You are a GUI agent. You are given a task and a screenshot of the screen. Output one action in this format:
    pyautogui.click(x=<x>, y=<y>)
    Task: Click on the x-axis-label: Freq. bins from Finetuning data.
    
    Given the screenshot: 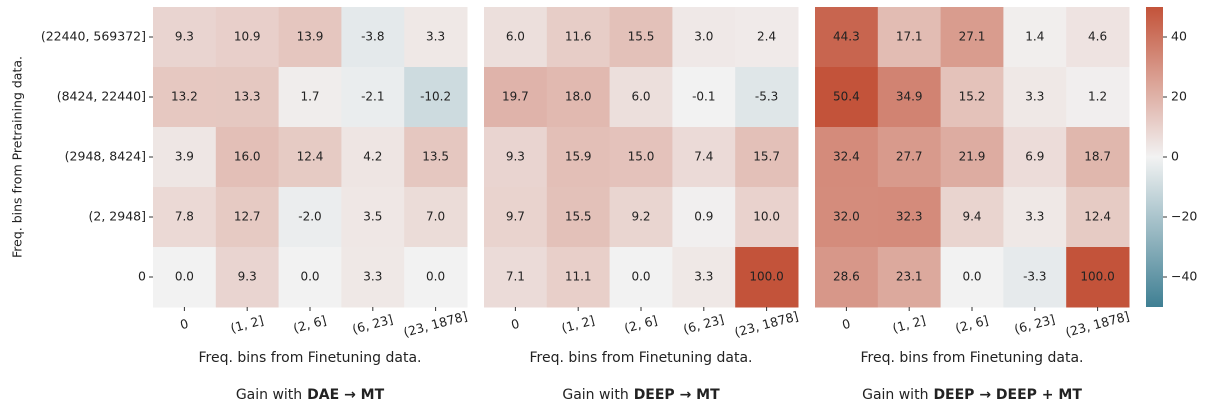 What is the action you would take?
    pyautogui.click(x=640, y=358)
    